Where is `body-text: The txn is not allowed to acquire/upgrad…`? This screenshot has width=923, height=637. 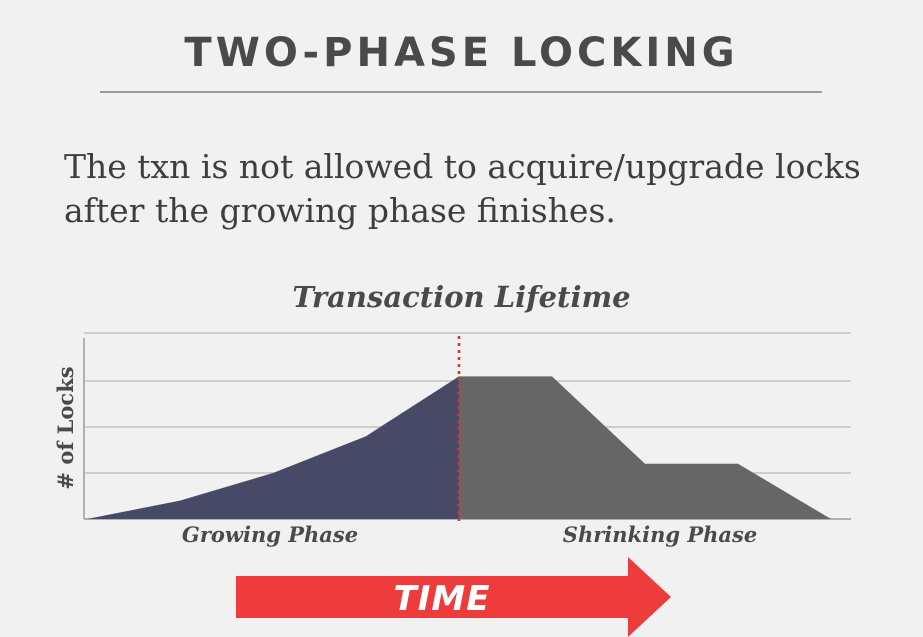
body-text: The txn is not allowed to acquire/upgrad… is located at coordinates (464, 189).